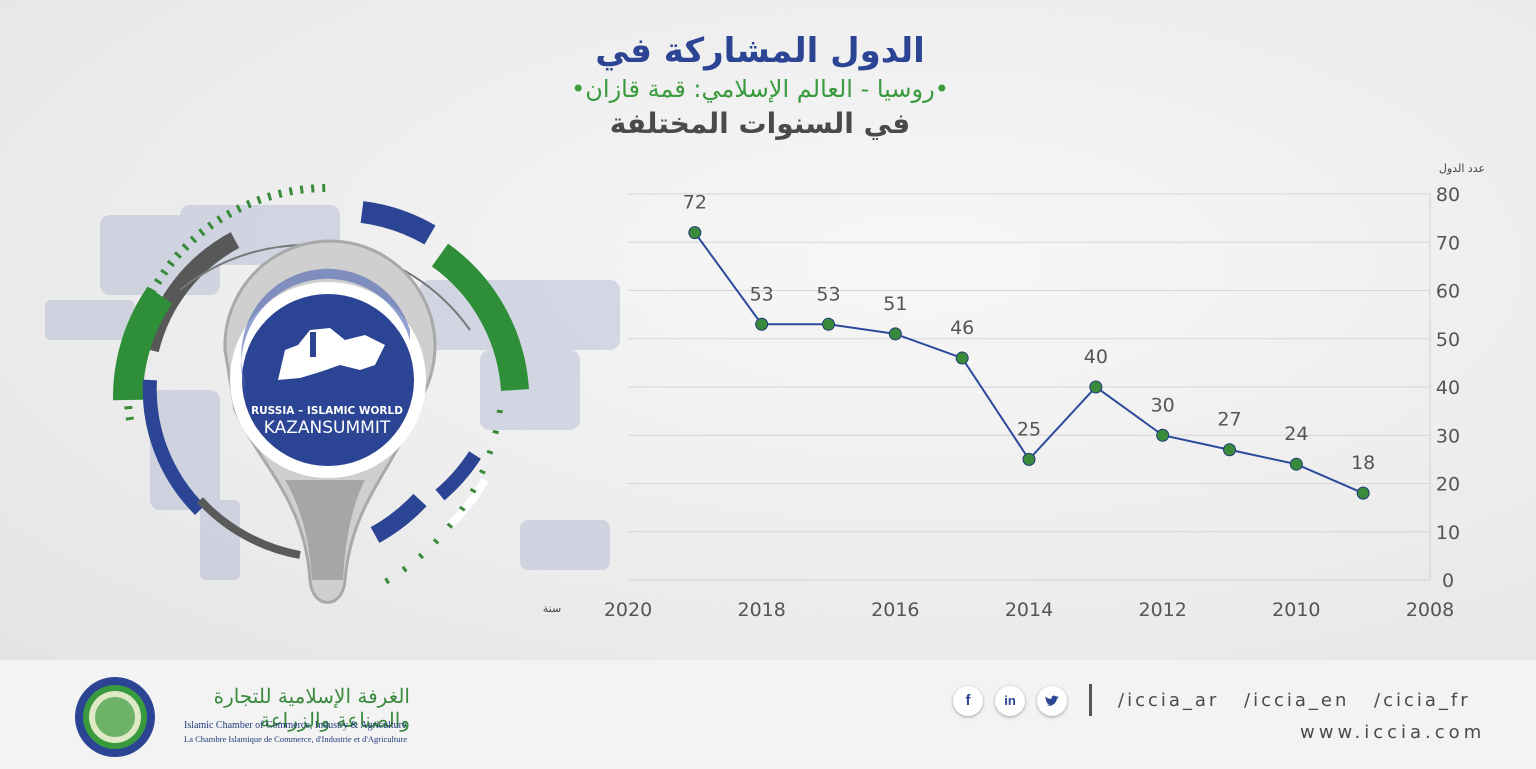 The width and height of the screenshot is (1536, 769). What do you see at coordinates (1448, 195) in the screenshot?
I see `y-tick-label: 80` at bounding box center [1448, 195].